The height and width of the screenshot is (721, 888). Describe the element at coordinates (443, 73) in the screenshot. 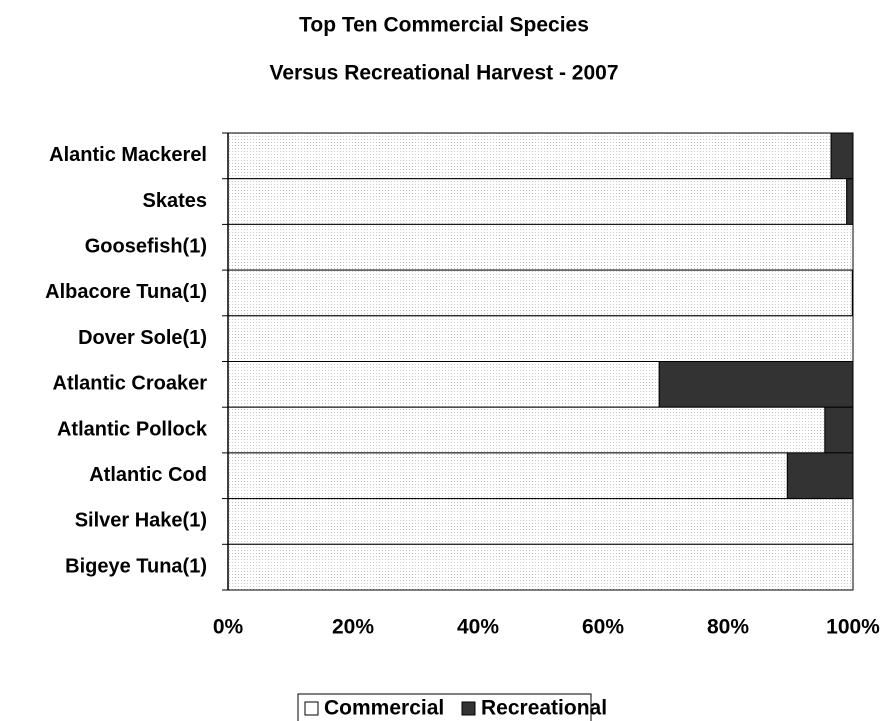

I see `chart-subtitle: Versus Recreational Harvest - 2007` at that location.